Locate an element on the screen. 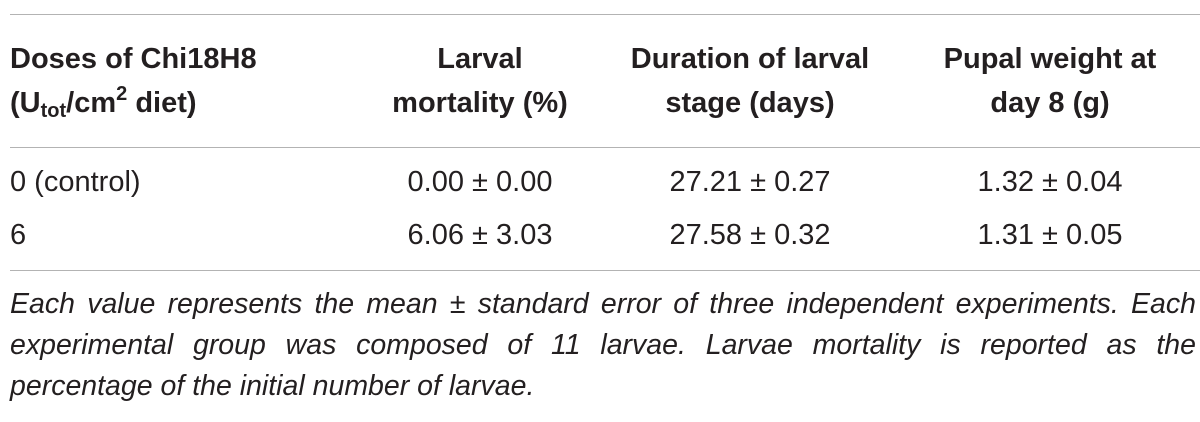  bottom-rule is located at coordinates (605, 270).